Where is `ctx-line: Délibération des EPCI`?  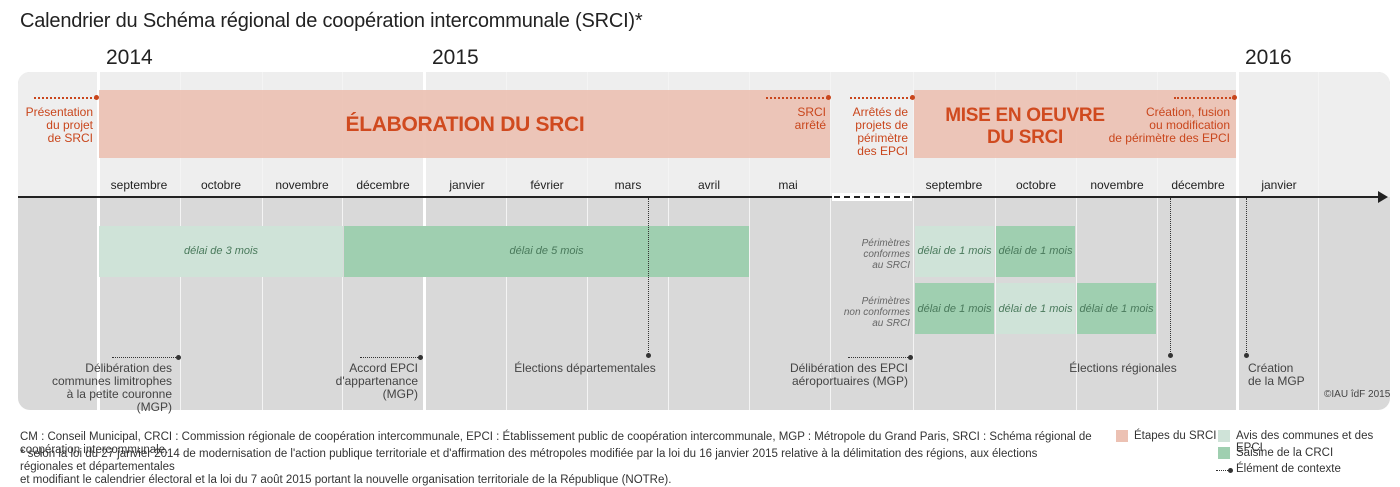
ctx-line: Délibération des EPCI is located at coordinates (848, 368).